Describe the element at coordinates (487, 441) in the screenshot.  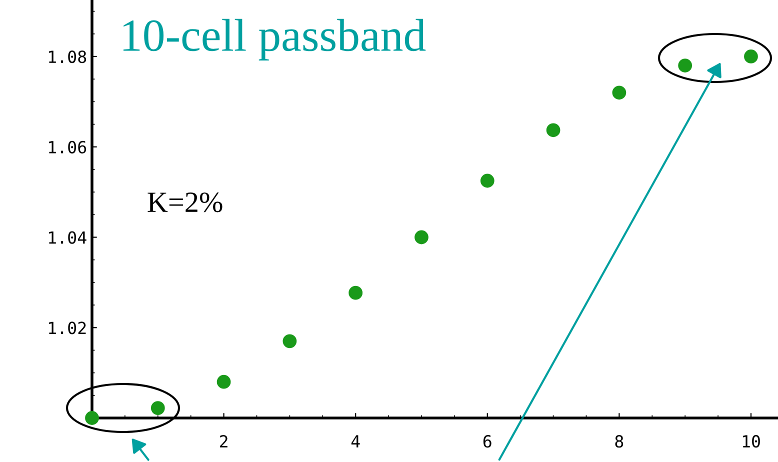
I see `x-tick-label: 6` at that location.